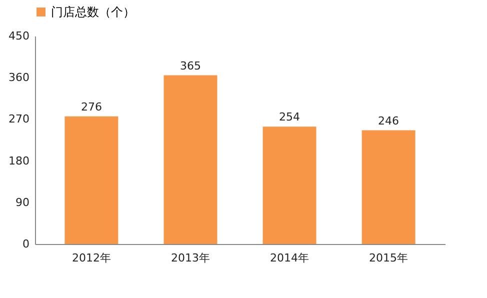 Image resolution: width=487 pixels, height=298 pixels. What do you see at coordinates (23, 202) in the screenshot?
I see `y-tick-label: 90` at bounding box center [23, 202].